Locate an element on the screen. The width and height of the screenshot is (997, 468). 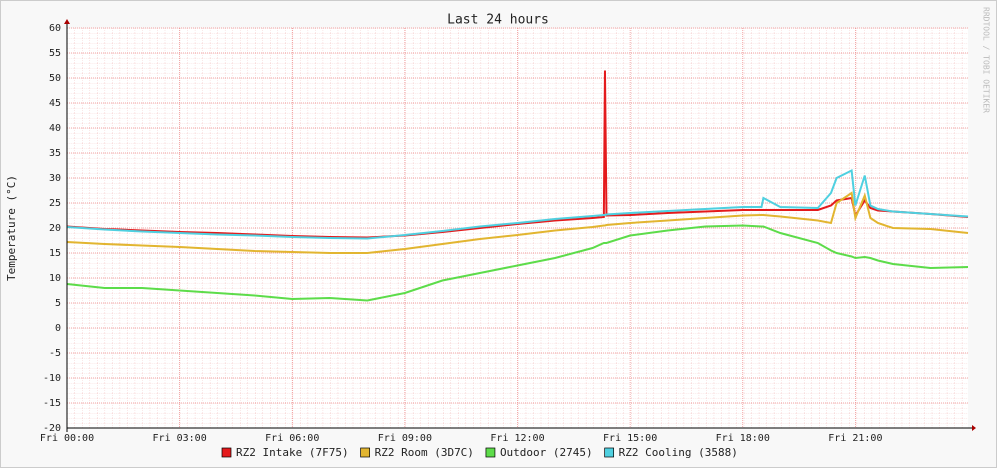
y-tick-label: 15 is located at coordinates (55, 253).